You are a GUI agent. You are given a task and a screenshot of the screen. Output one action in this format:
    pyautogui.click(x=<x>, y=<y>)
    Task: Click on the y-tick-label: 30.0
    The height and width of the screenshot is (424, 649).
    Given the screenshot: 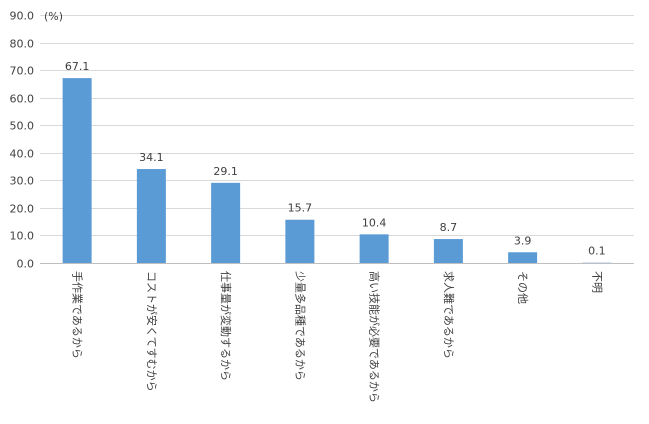 What is the action you would take?
    pyautogui.click(x=22, y=181)
    